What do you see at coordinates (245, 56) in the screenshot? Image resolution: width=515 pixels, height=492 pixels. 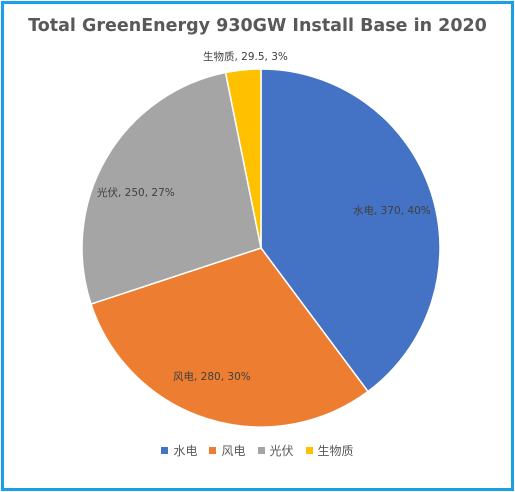 I see `slice-data-label-4: 生物质, 29.5, 3%` at bounding box center [245, 56].